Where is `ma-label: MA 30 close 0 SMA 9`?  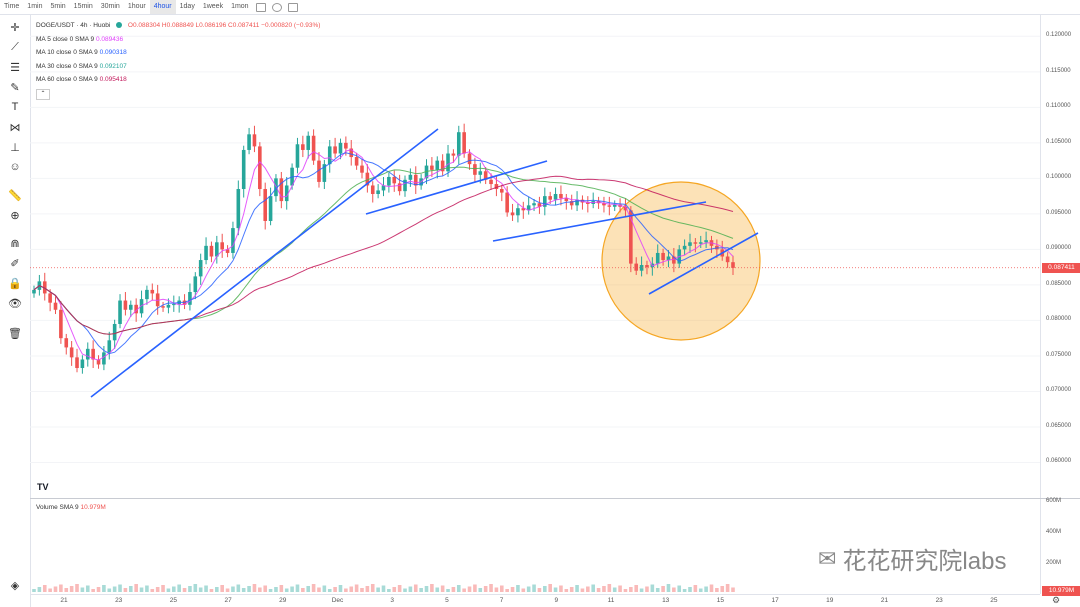
ma-label: MA 30 close 0 SMA 9 is located at coordinates (68, 66).